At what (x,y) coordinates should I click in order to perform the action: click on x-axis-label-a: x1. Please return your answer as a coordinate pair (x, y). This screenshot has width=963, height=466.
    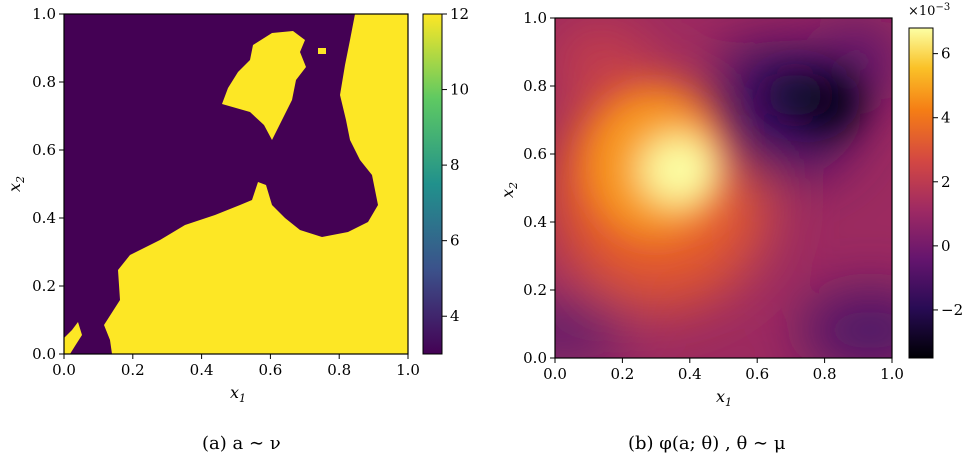
    Looking at the image, I should click on (238, 394).